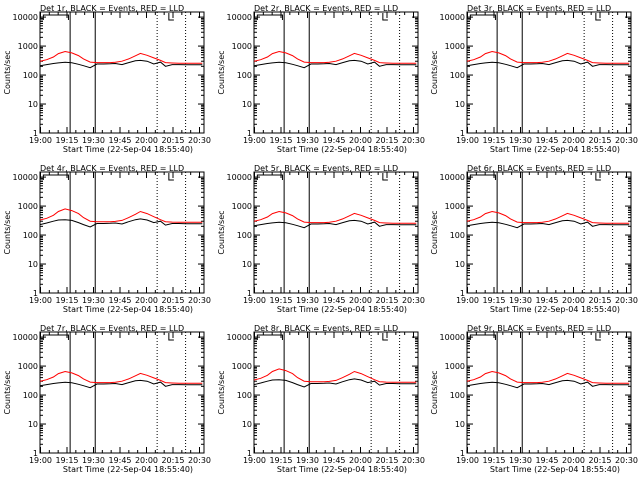  I want to click on panel-title: Det 7r, BLACK = Events, RED = LLD, so click(112, 328).